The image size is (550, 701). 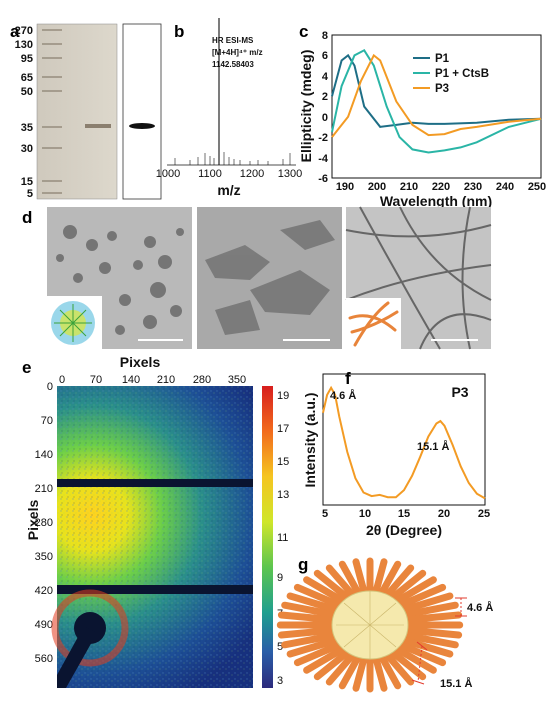 What do you see at coordinates (433, 446) in the screenshot?
I see `xrd-peak2-label: 15.1 Å` at bounding box center [433, 446].